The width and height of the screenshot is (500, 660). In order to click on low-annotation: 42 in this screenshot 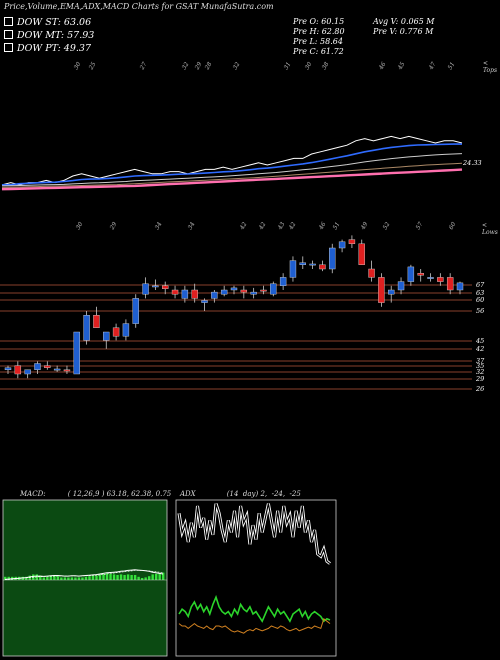, I will do `click(262, 226)`.